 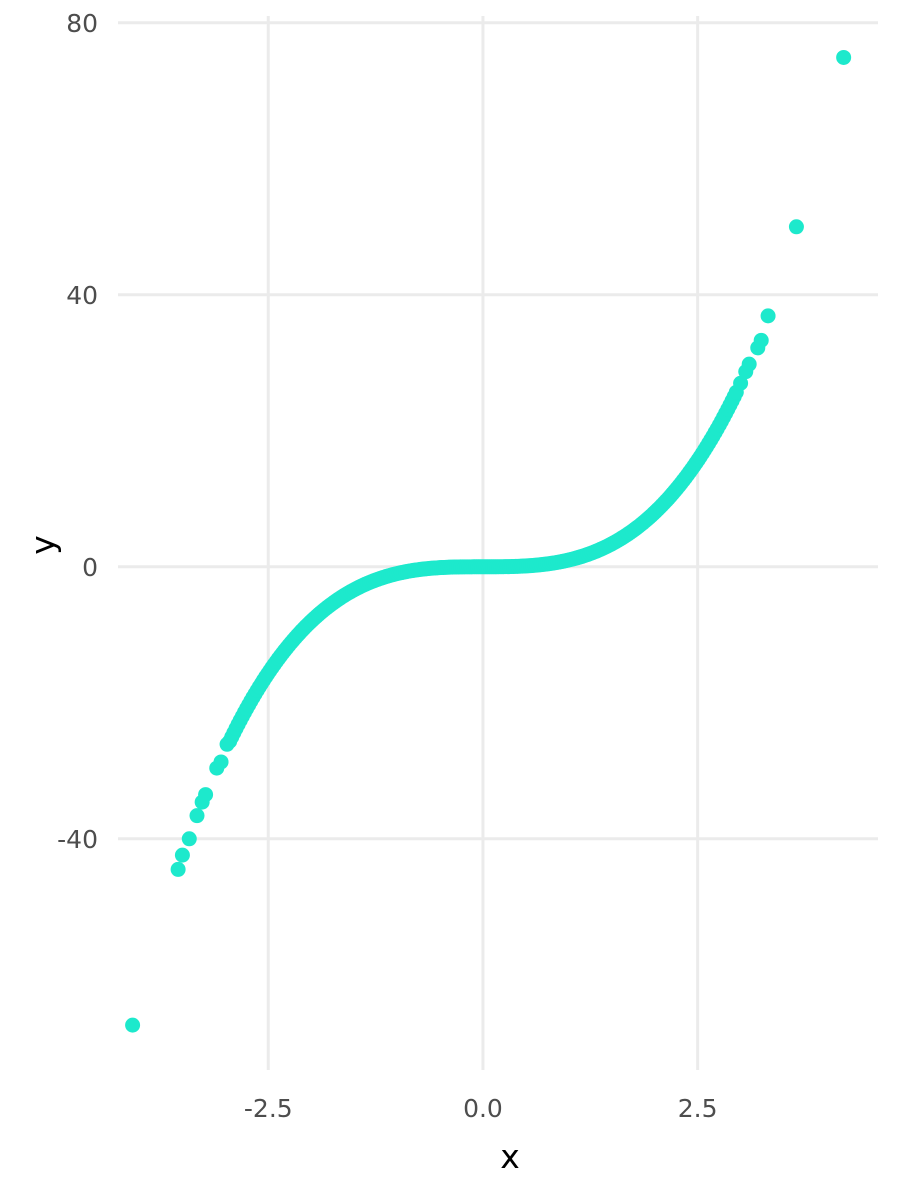 What do you see at coordinates (90, 567) in the screenshot?
I see `y-tick-label: 0` at bounding box center [90, 567].